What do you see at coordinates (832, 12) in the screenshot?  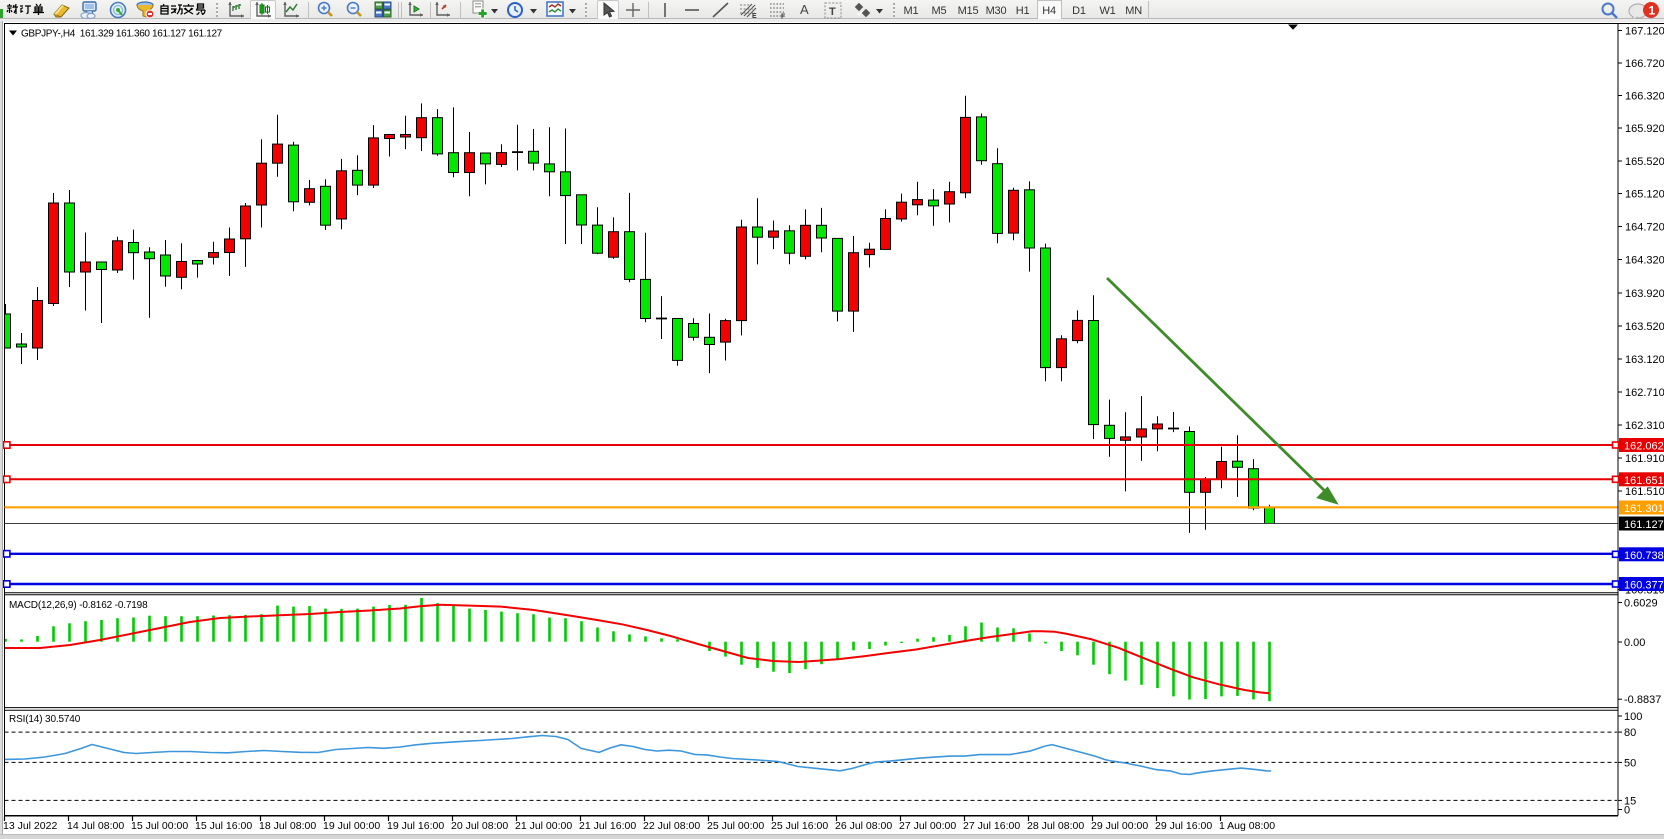 I see `svg-text: T` at bounding box center [832, 12].